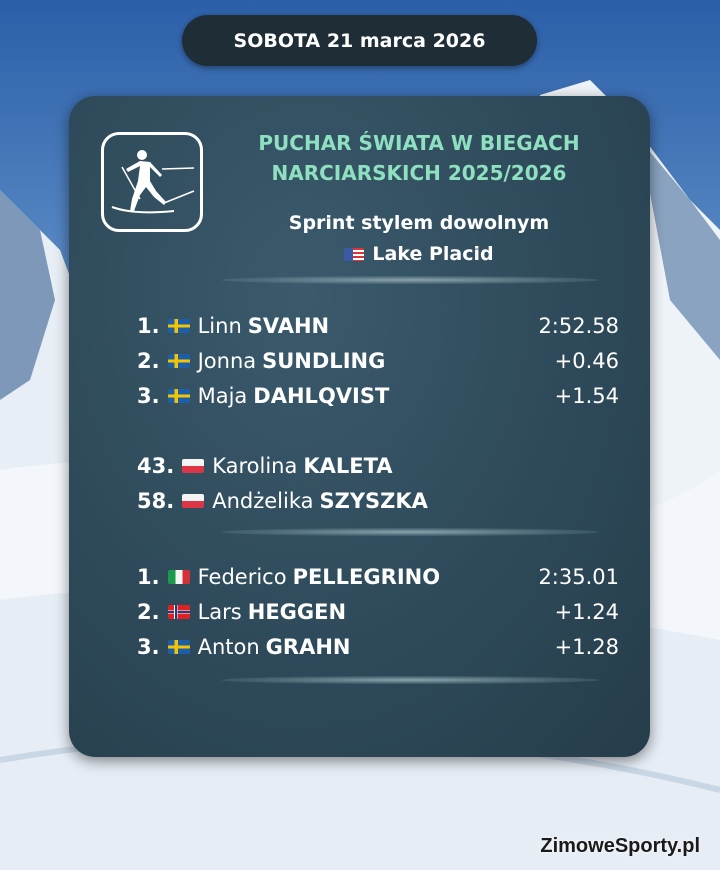  Describe the element at coordinates (419, 173) in the screenshot. I see `title-line-2: NARCIARSKICH 2025/2026` at that location.